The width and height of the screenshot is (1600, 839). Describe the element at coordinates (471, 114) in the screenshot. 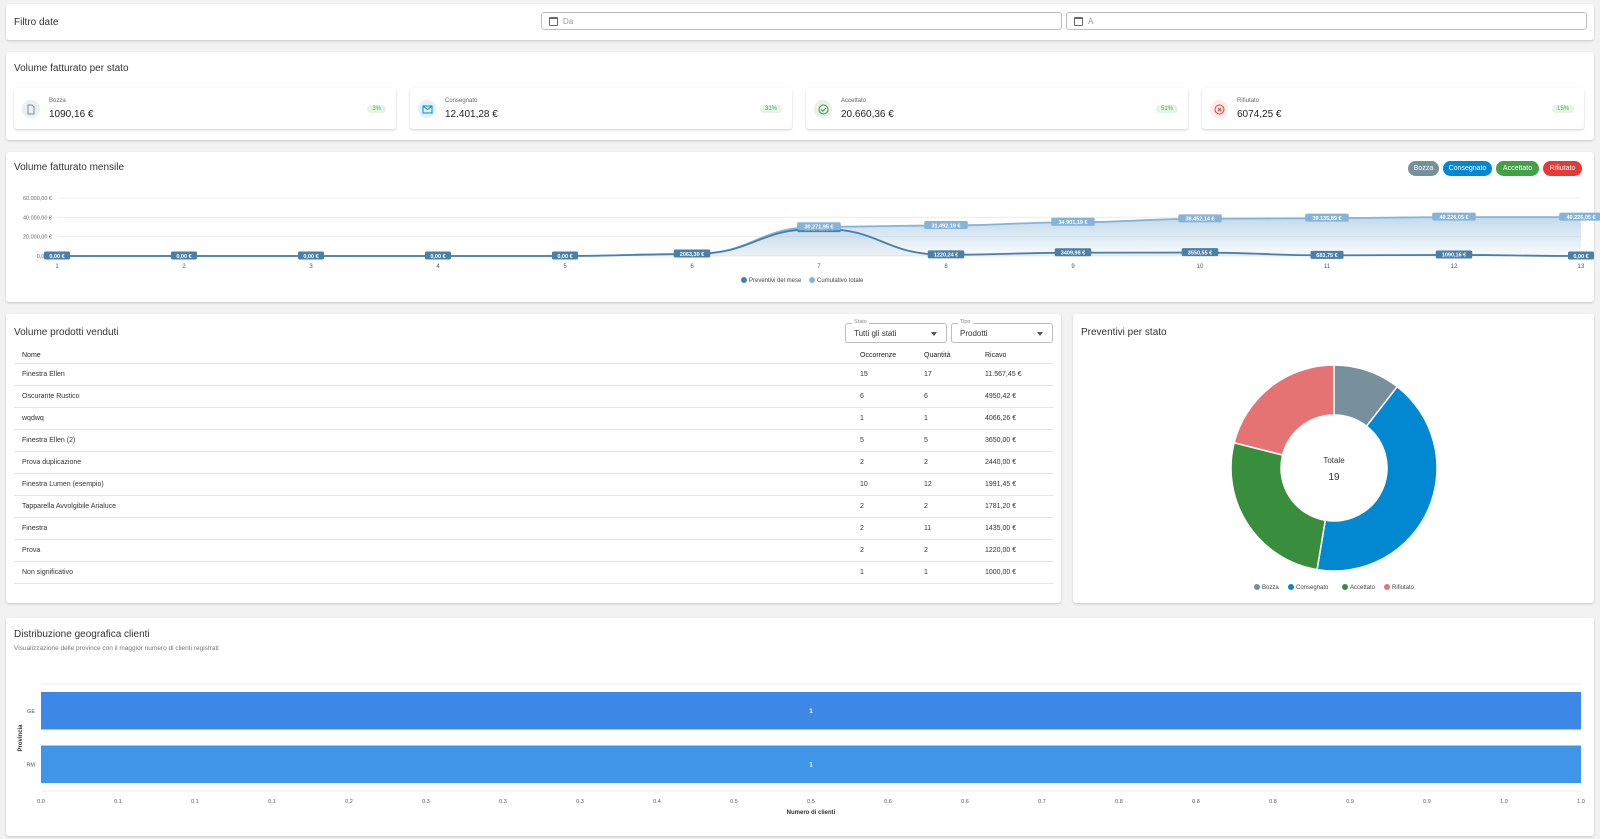

I see `stat-value: 12.401,28 €` at that location.